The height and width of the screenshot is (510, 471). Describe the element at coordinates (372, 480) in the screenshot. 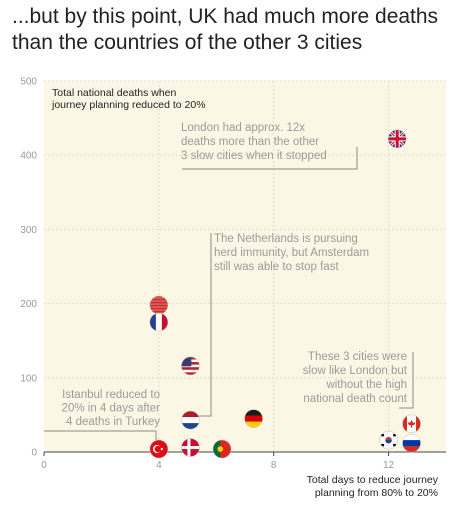

I see `x-axis-label-line-1: Total days to reduce journey` at that location.